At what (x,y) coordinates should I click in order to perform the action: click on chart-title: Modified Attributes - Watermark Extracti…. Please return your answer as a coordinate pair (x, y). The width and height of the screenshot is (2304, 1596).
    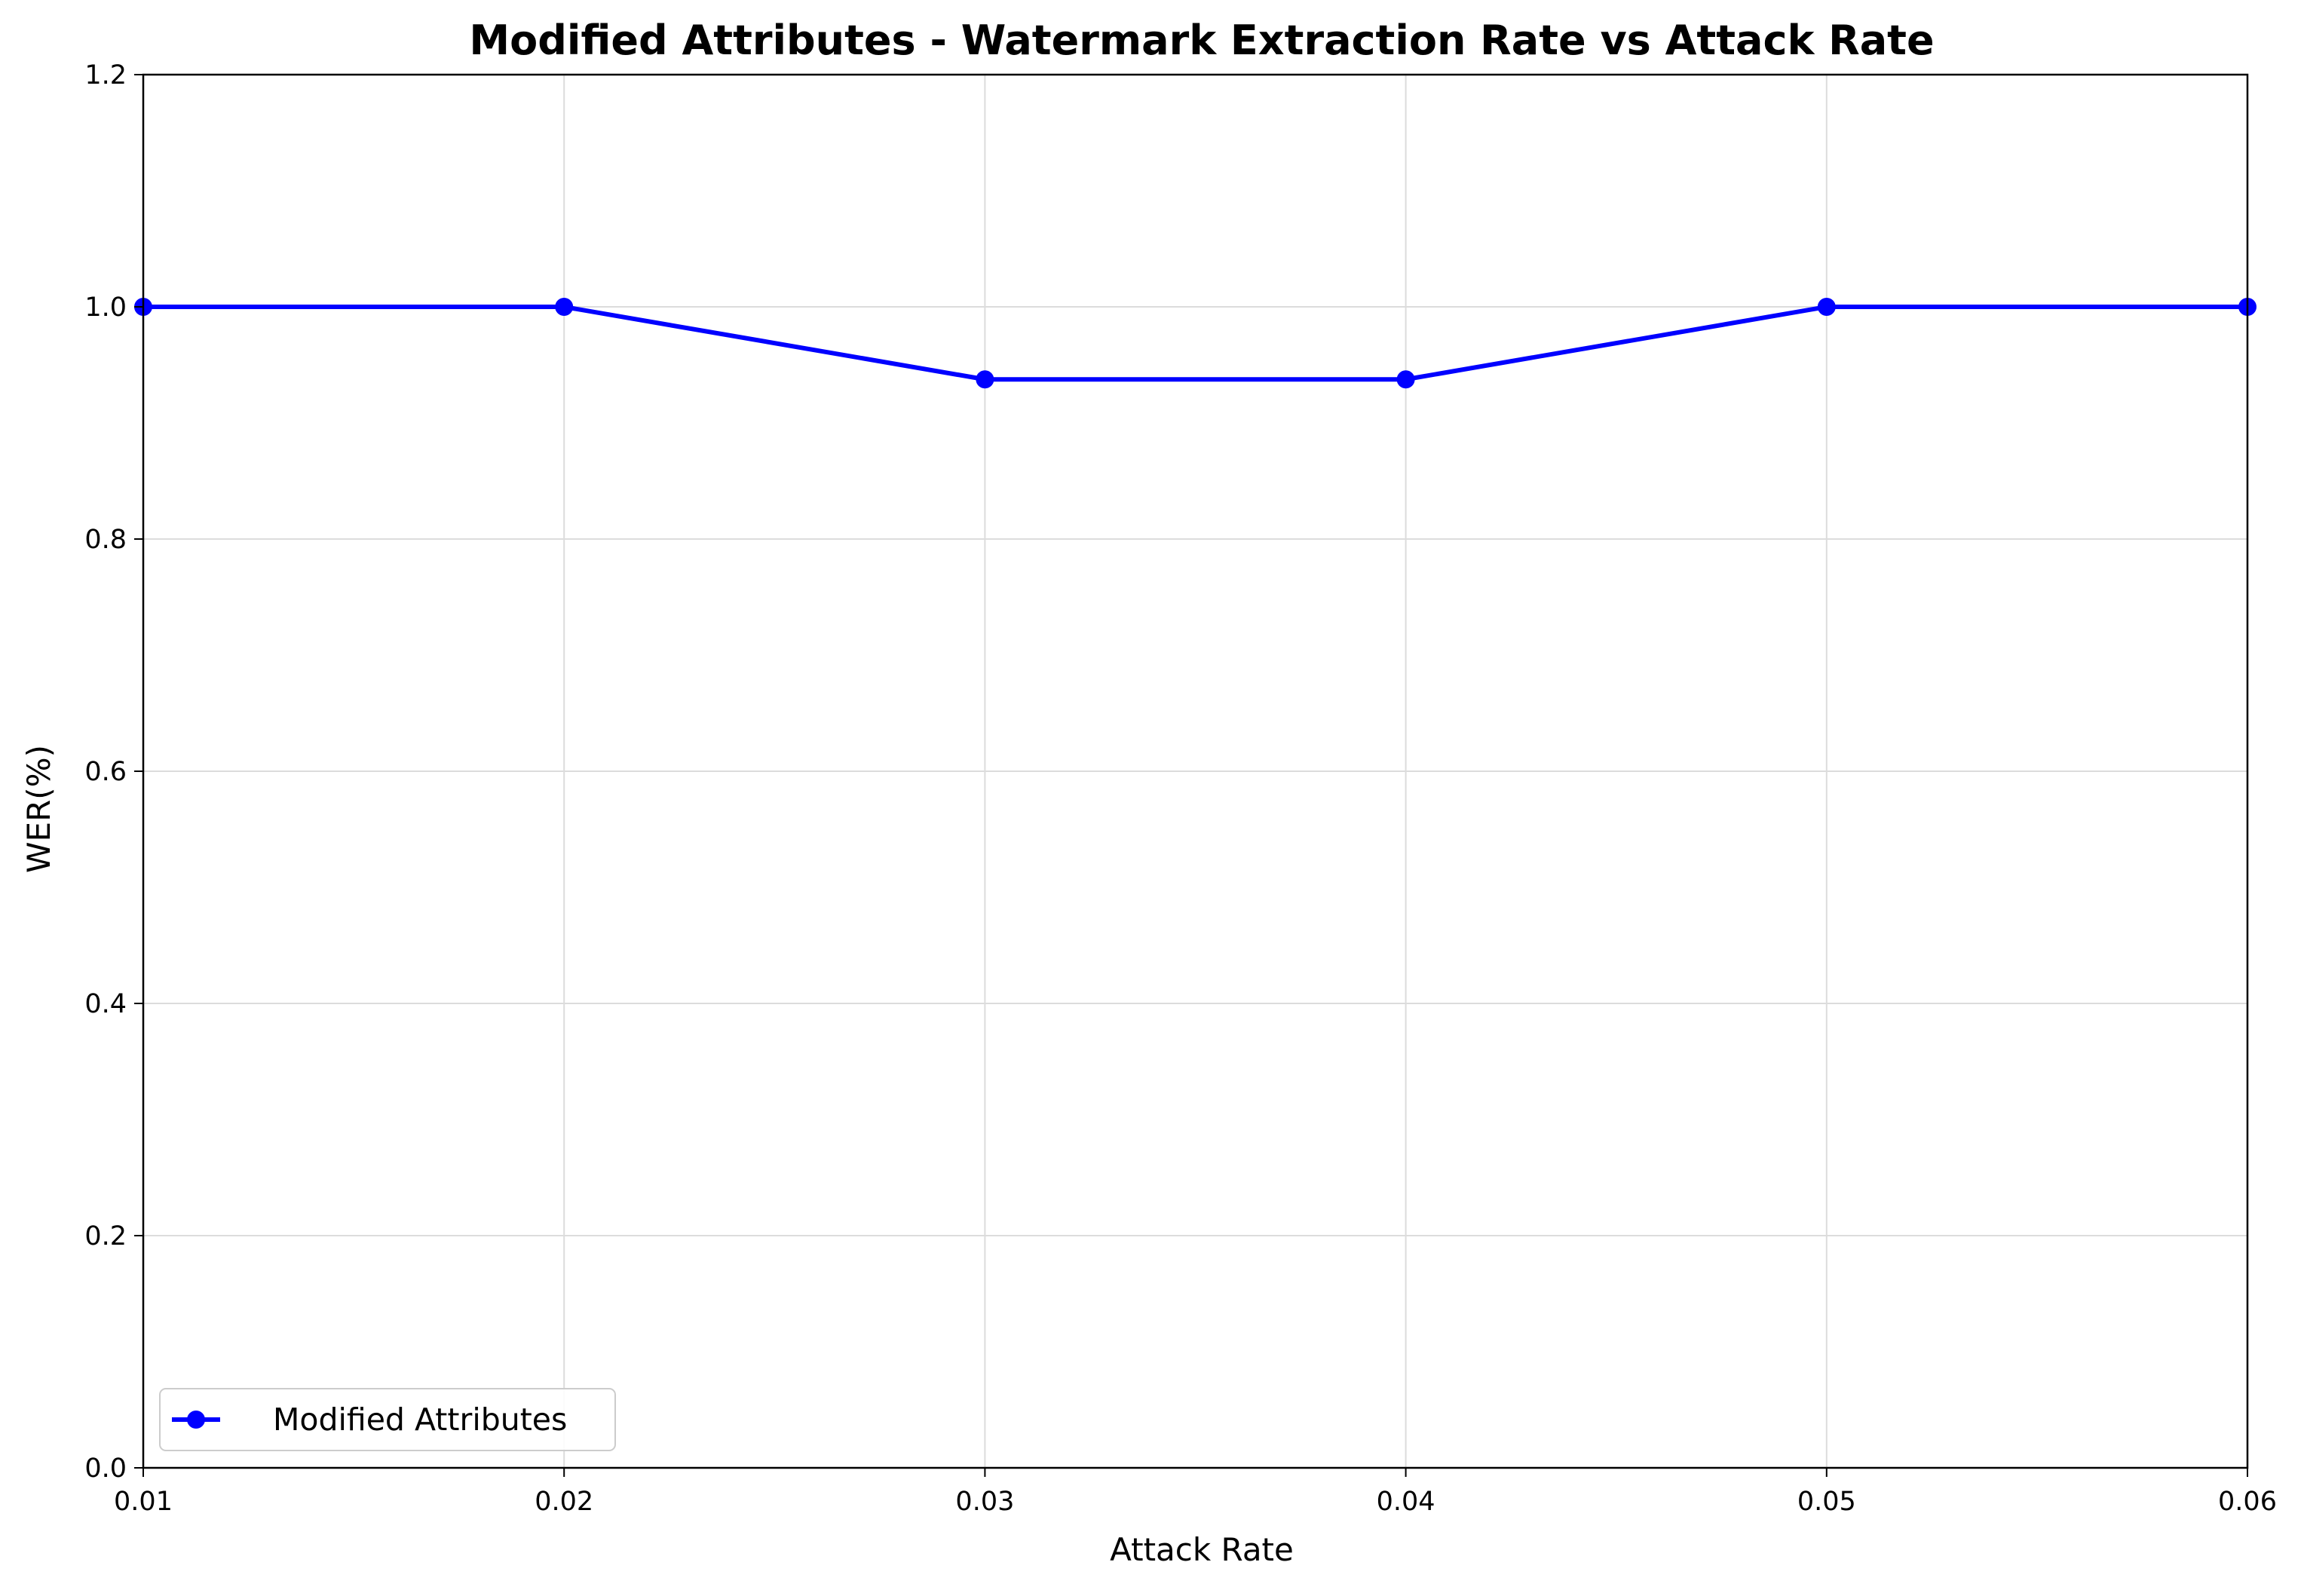
    Looking at the image, I should click on (1201, 40).